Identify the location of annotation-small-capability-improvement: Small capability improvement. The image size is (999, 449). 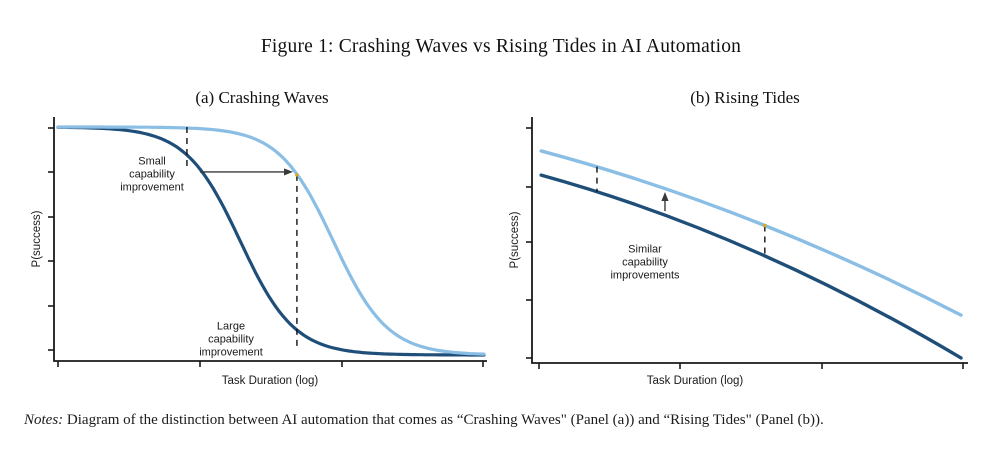
(152, 174).